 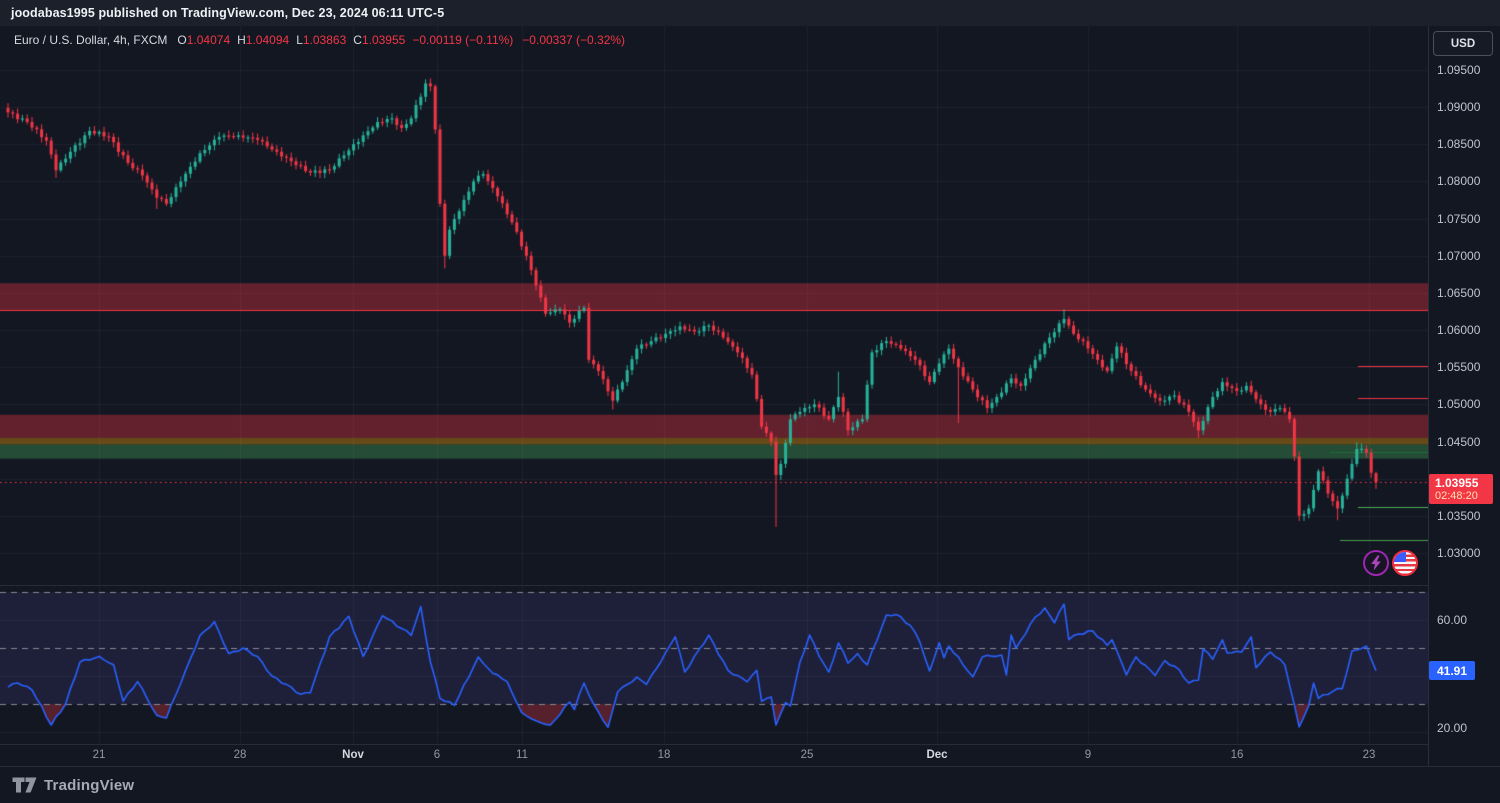 What do you see at coordinates (204, 40) in the screenshot?
I see `ohlc-item: O1.04074` at bounding box center [204, 40].